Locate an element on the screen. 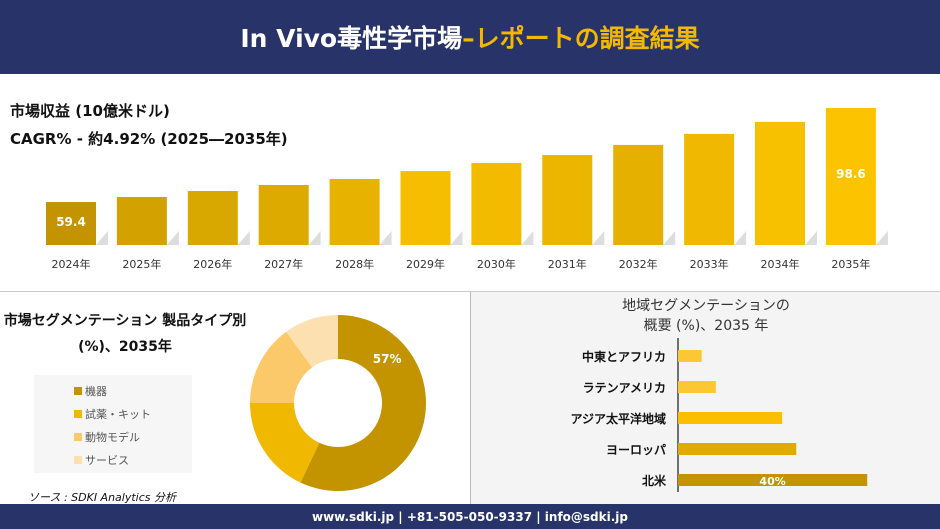 Image resolution: width=940 pixels, height=529 pixels. region-title-line2: 概要 (%)、2035 年 is located at coordinates (706, 326).